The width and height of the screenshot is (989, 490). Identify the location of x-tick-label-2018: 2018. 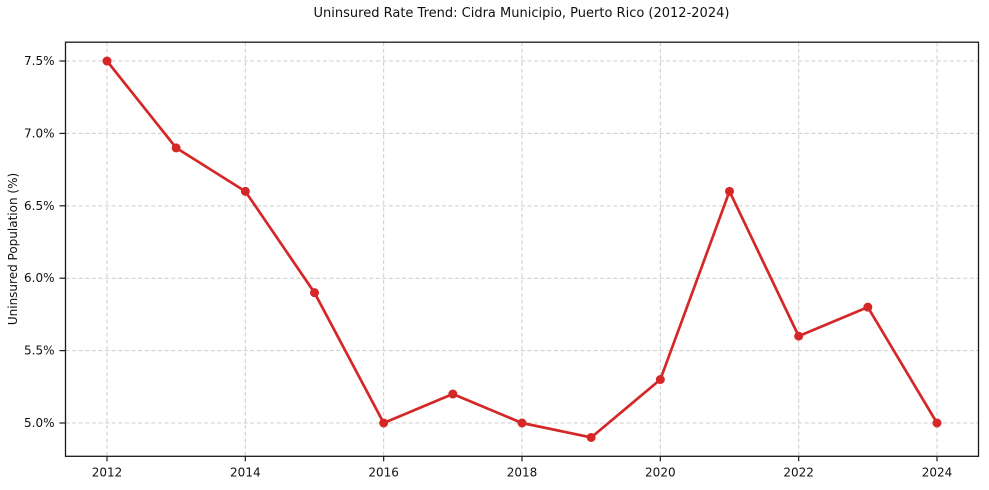
(522, 472).